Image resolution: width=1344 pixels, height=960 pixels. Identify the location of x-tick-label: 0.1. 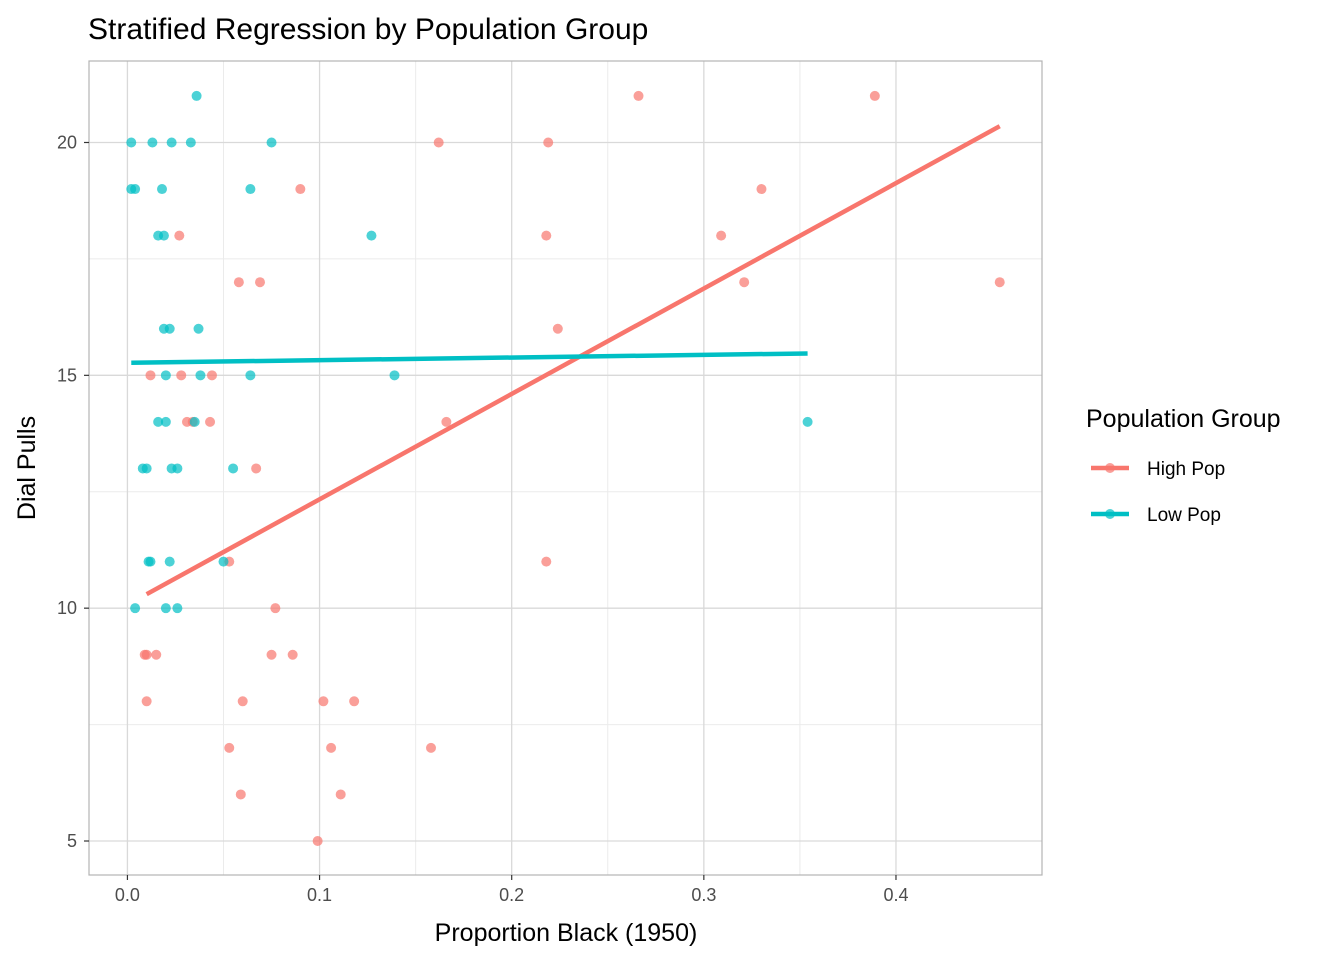
(319, 895).